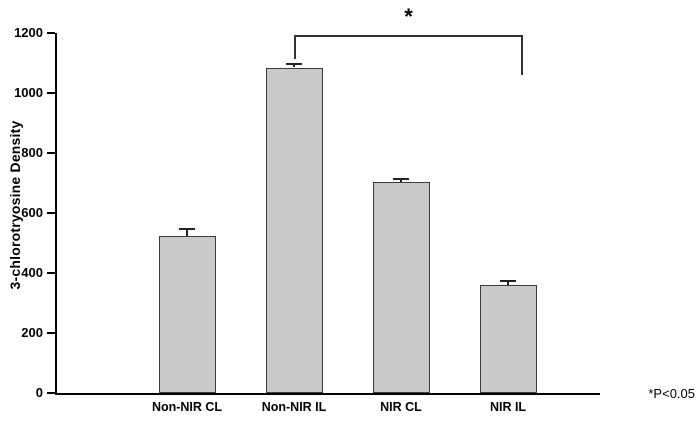  I want to click on x-tick-label: Non-NIR CL, so click(187, 407).